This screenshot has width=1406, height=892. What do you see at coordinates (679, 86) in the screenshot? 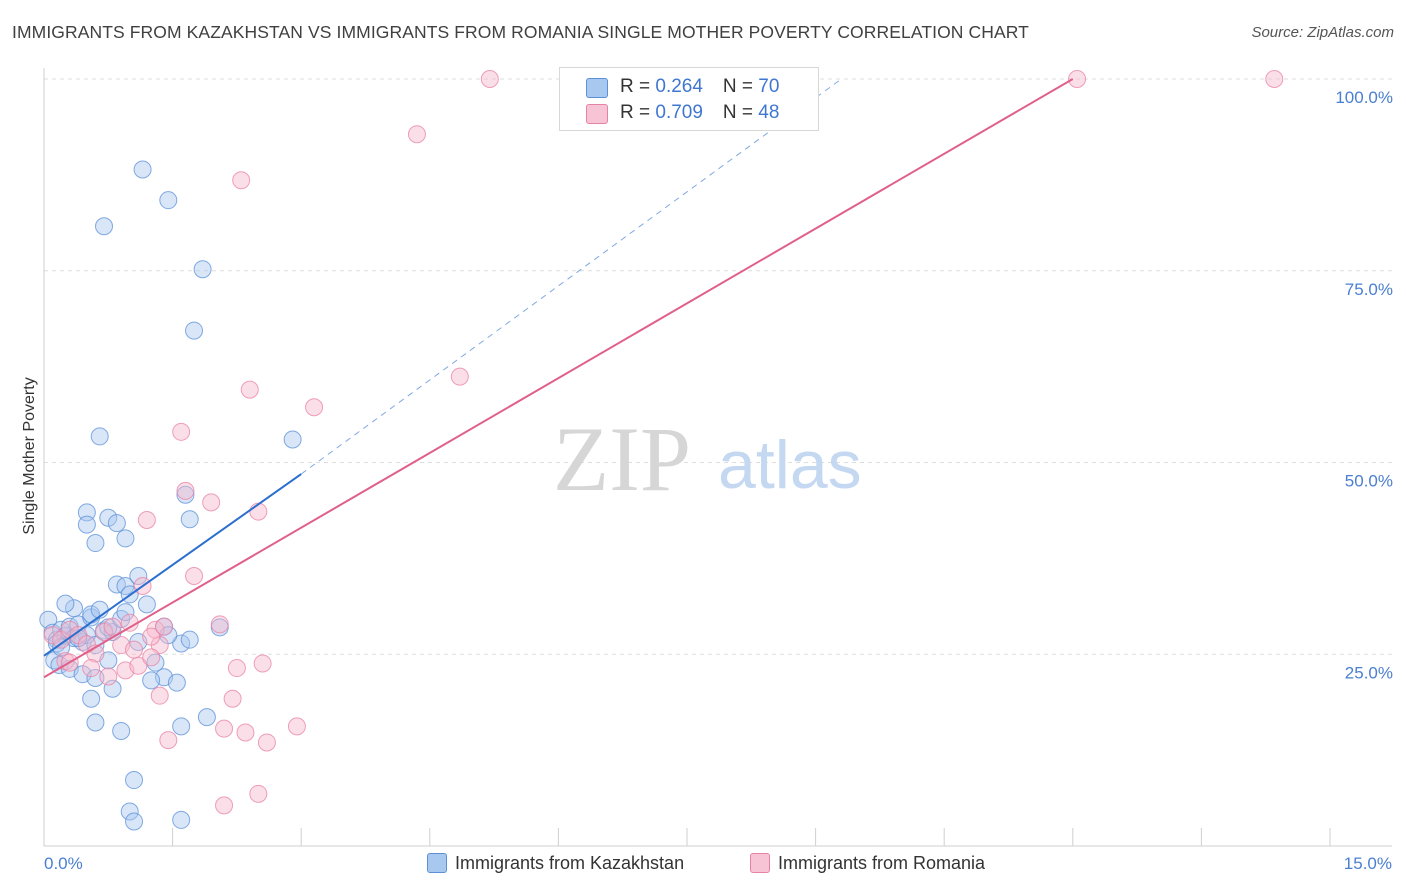
I see `r-value-kazakhstan: 0.264` at bounding box center [679, 86].